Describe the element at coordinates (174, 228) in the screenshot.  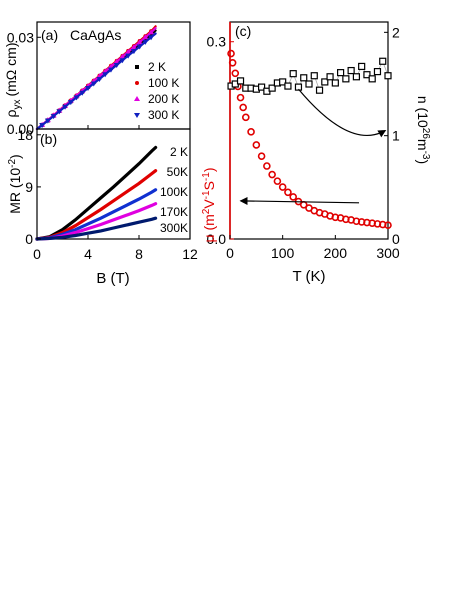
I see `panel-b-series-label: 300K` at that location.